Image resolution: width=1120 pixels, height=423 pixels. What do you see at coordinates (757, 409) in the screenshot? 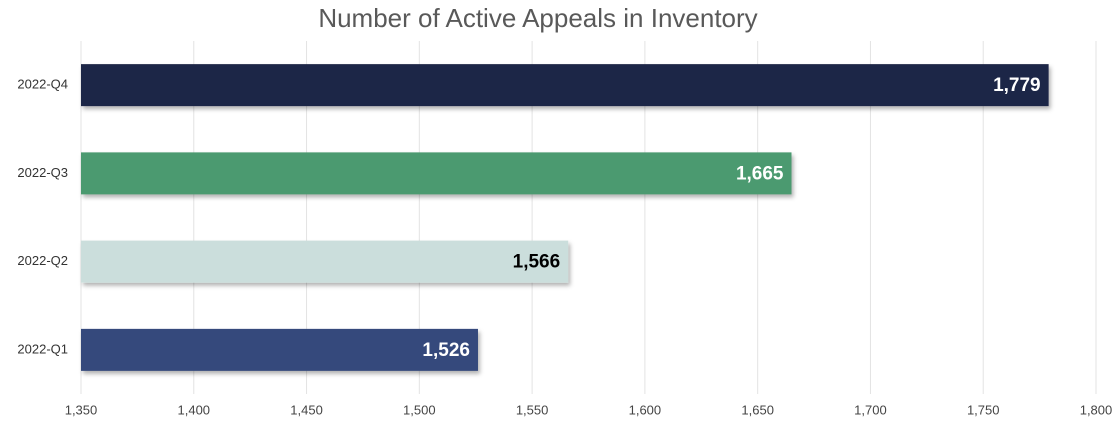
I see `x-tick-label: 1,650` at bounding box center [757, 409].